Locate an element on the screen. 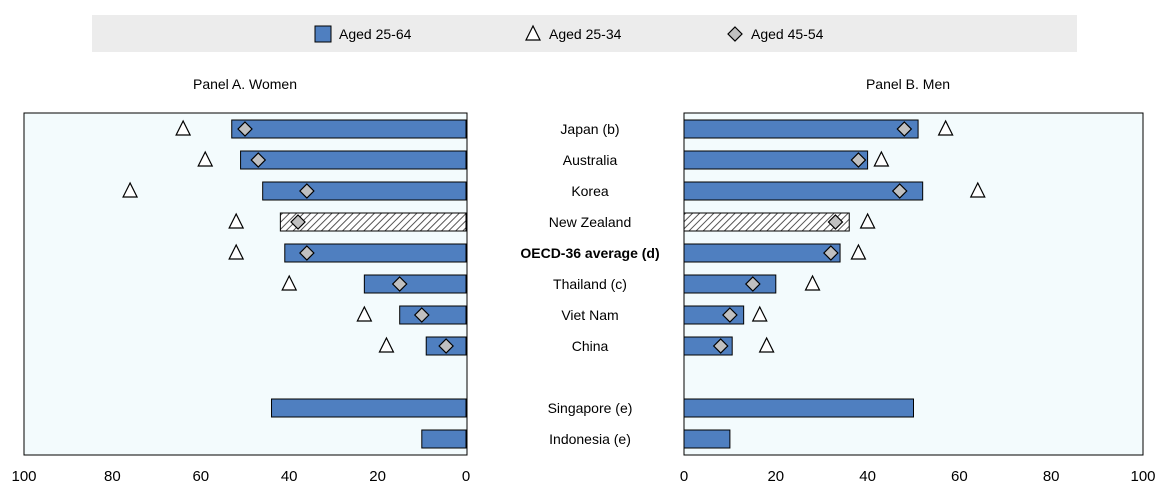 This screenshot has width=1161, height=484. women-x-tick-label: 80 is located at coordinates (112, 476).